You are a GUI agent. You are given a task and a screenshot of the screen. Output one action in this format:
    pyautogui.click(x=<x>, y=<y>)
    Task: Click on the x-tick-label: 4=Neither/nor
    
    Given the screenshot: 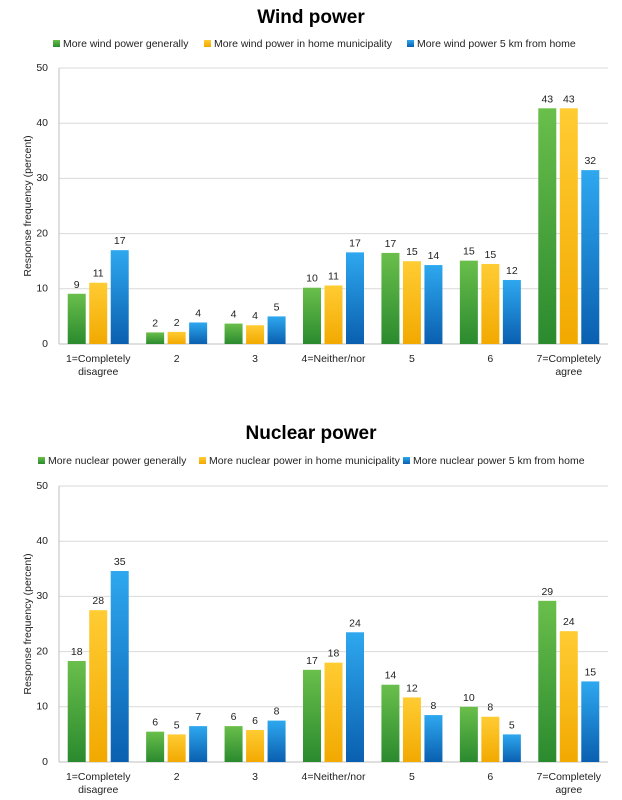 What is the action you would take?
    pyautogui.click(x=334, y=359)
    